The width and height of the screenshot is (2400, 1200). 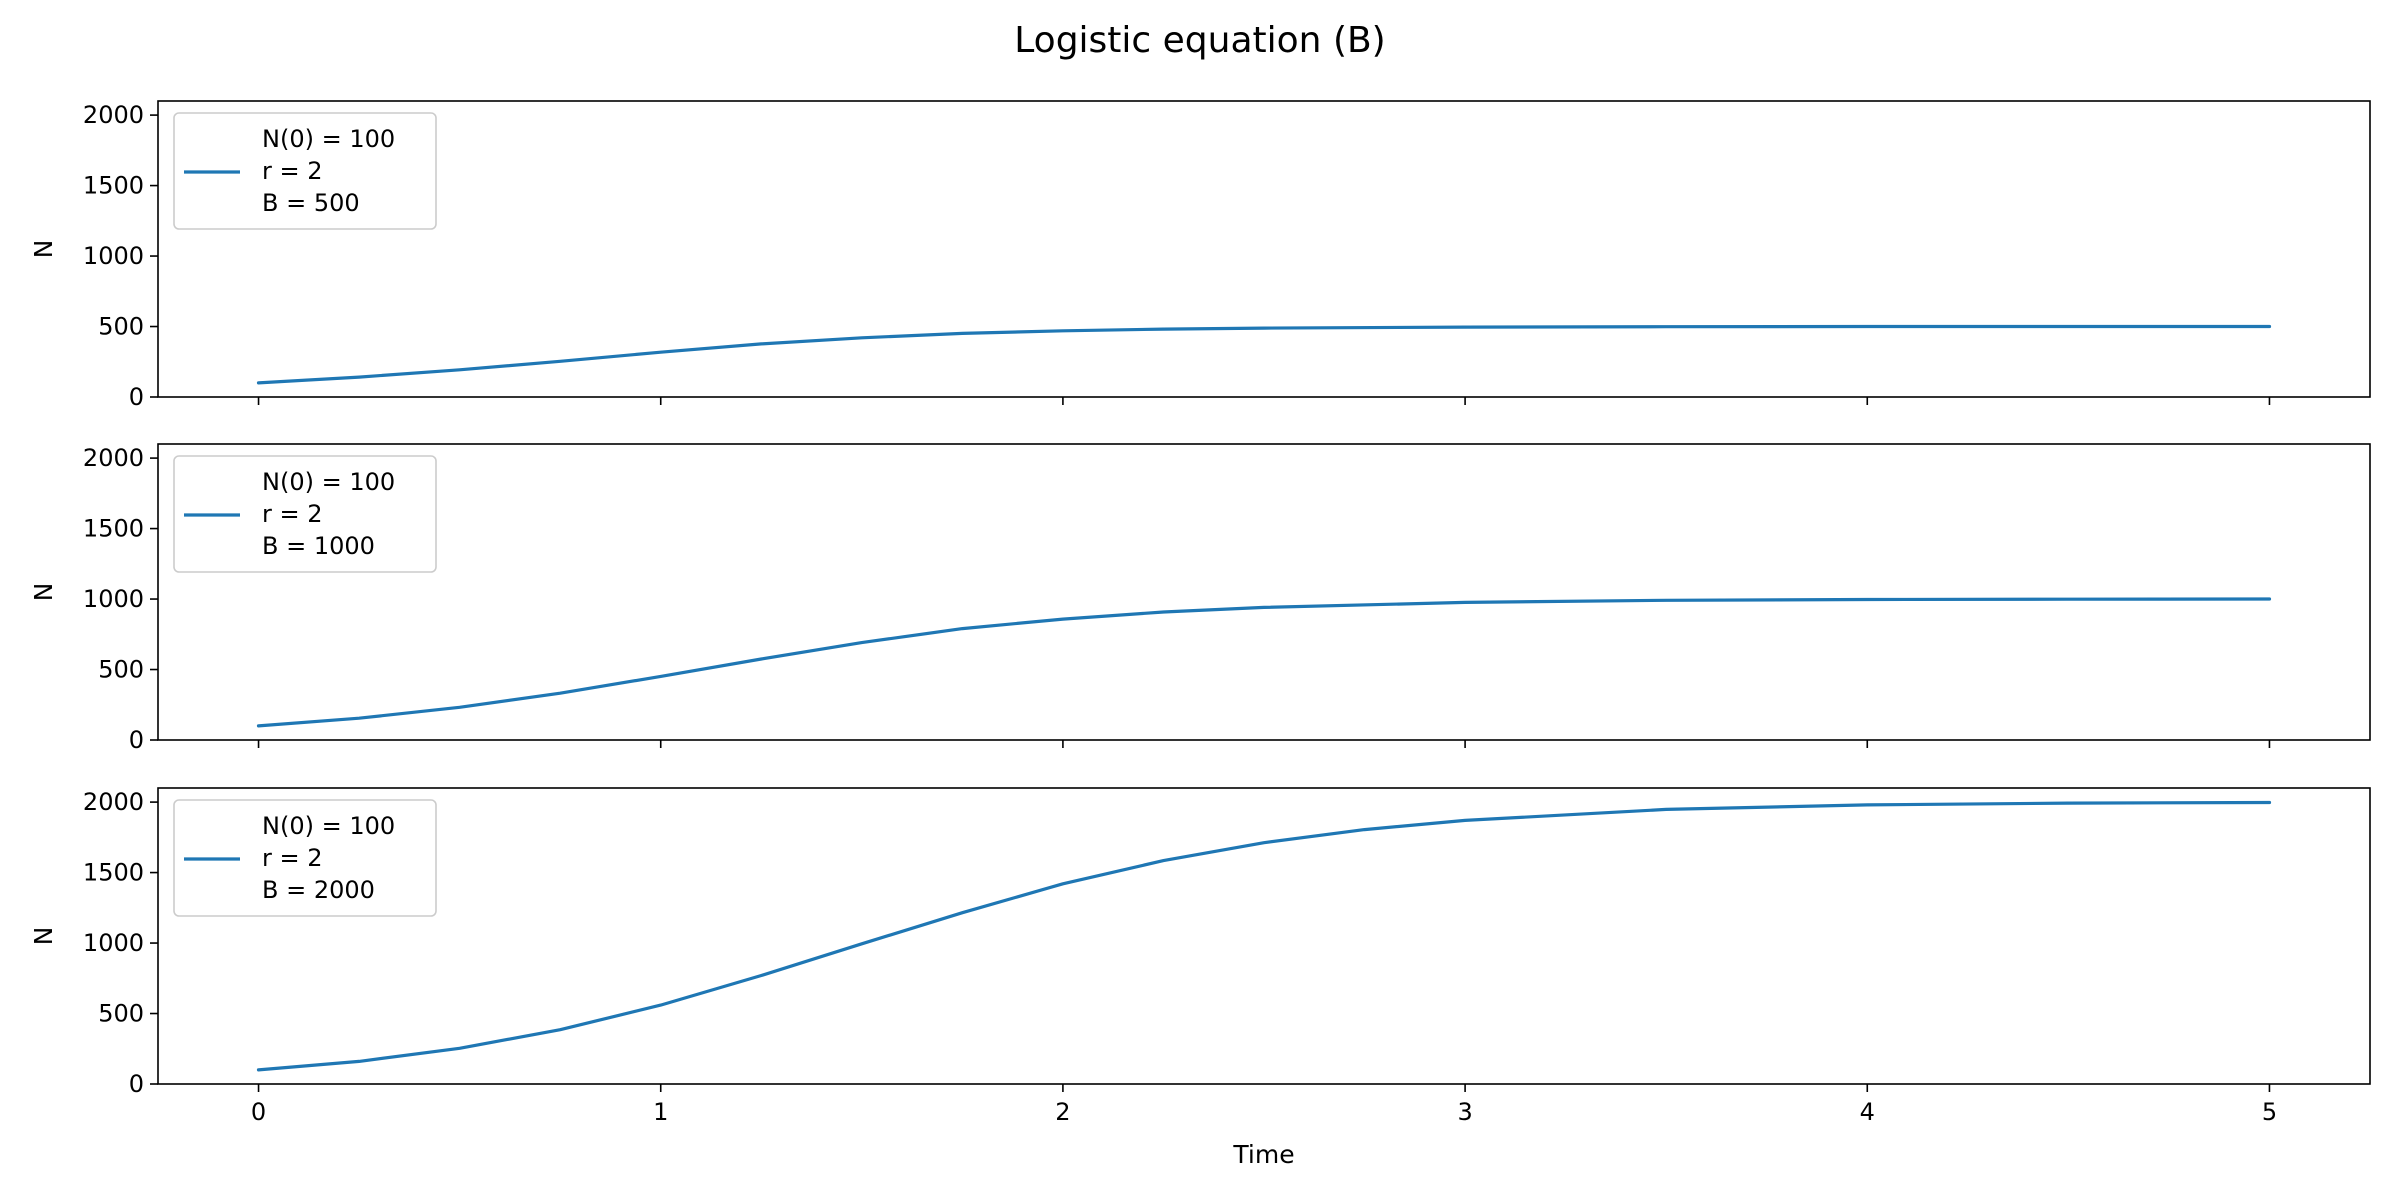 I want to click on legend-label: B = 2000, so click(x=318, y=890).